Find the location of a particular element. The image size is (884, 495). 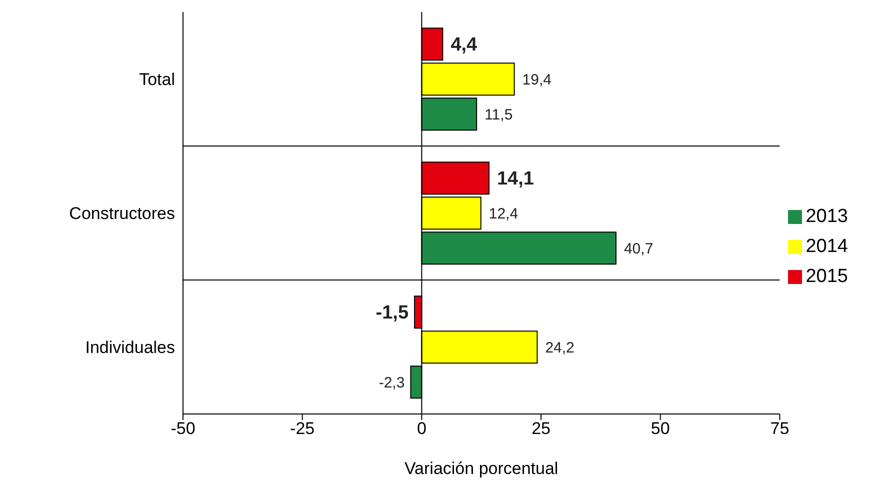

data-label: -1,5 is located at coordinates (392, 313).